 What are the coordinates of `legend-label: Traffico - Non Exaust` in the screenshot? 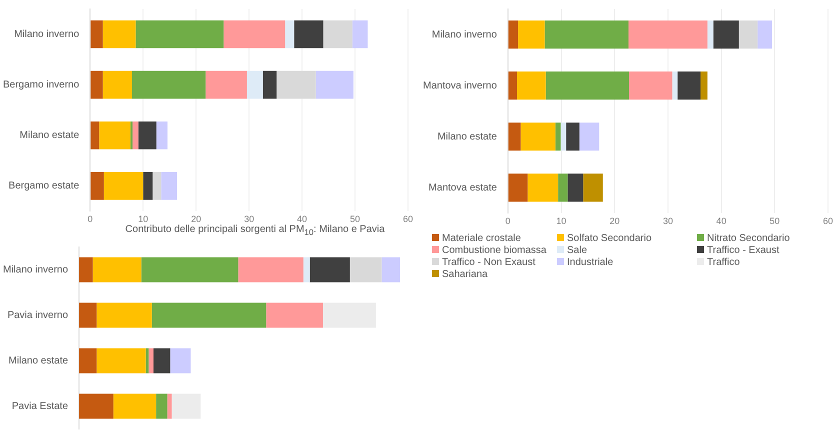 It's located at (489, 262).